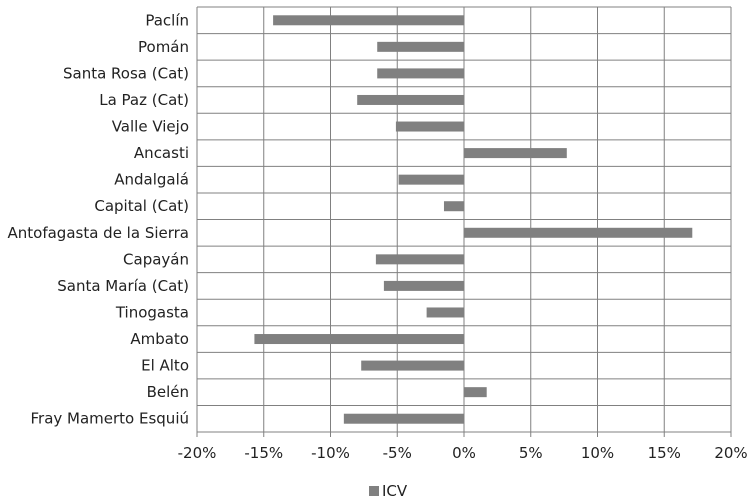 This screenshot has width=750, height=498. Describe the element at coordinates (109, 419) in the screenshot. I see `category-label: Fray Mamerto Esquiú` at that location.